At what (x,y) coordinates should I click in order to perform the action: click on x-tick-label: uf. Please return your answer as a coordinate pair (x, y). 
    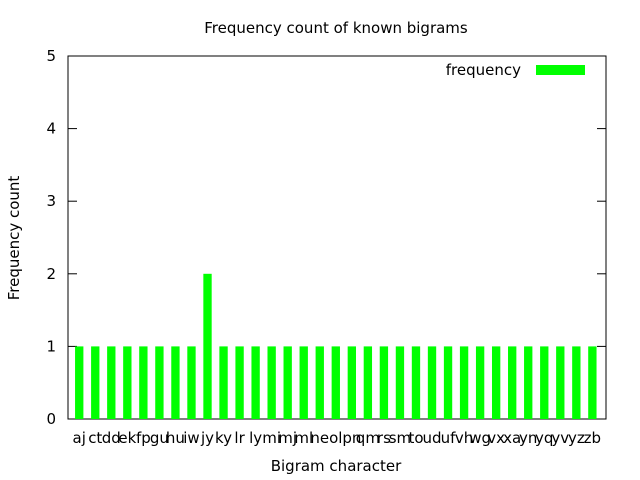
    Looking at the image, I should click on (449, 438).